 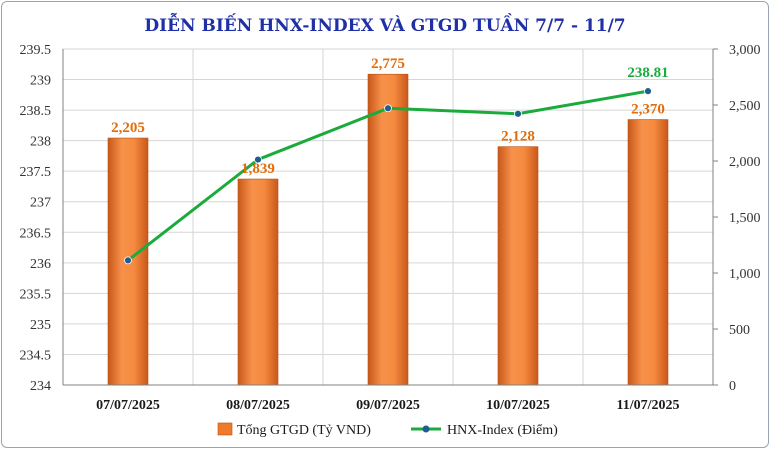 I want to click on left-tick-label: 239, so click(x=40, y=81).